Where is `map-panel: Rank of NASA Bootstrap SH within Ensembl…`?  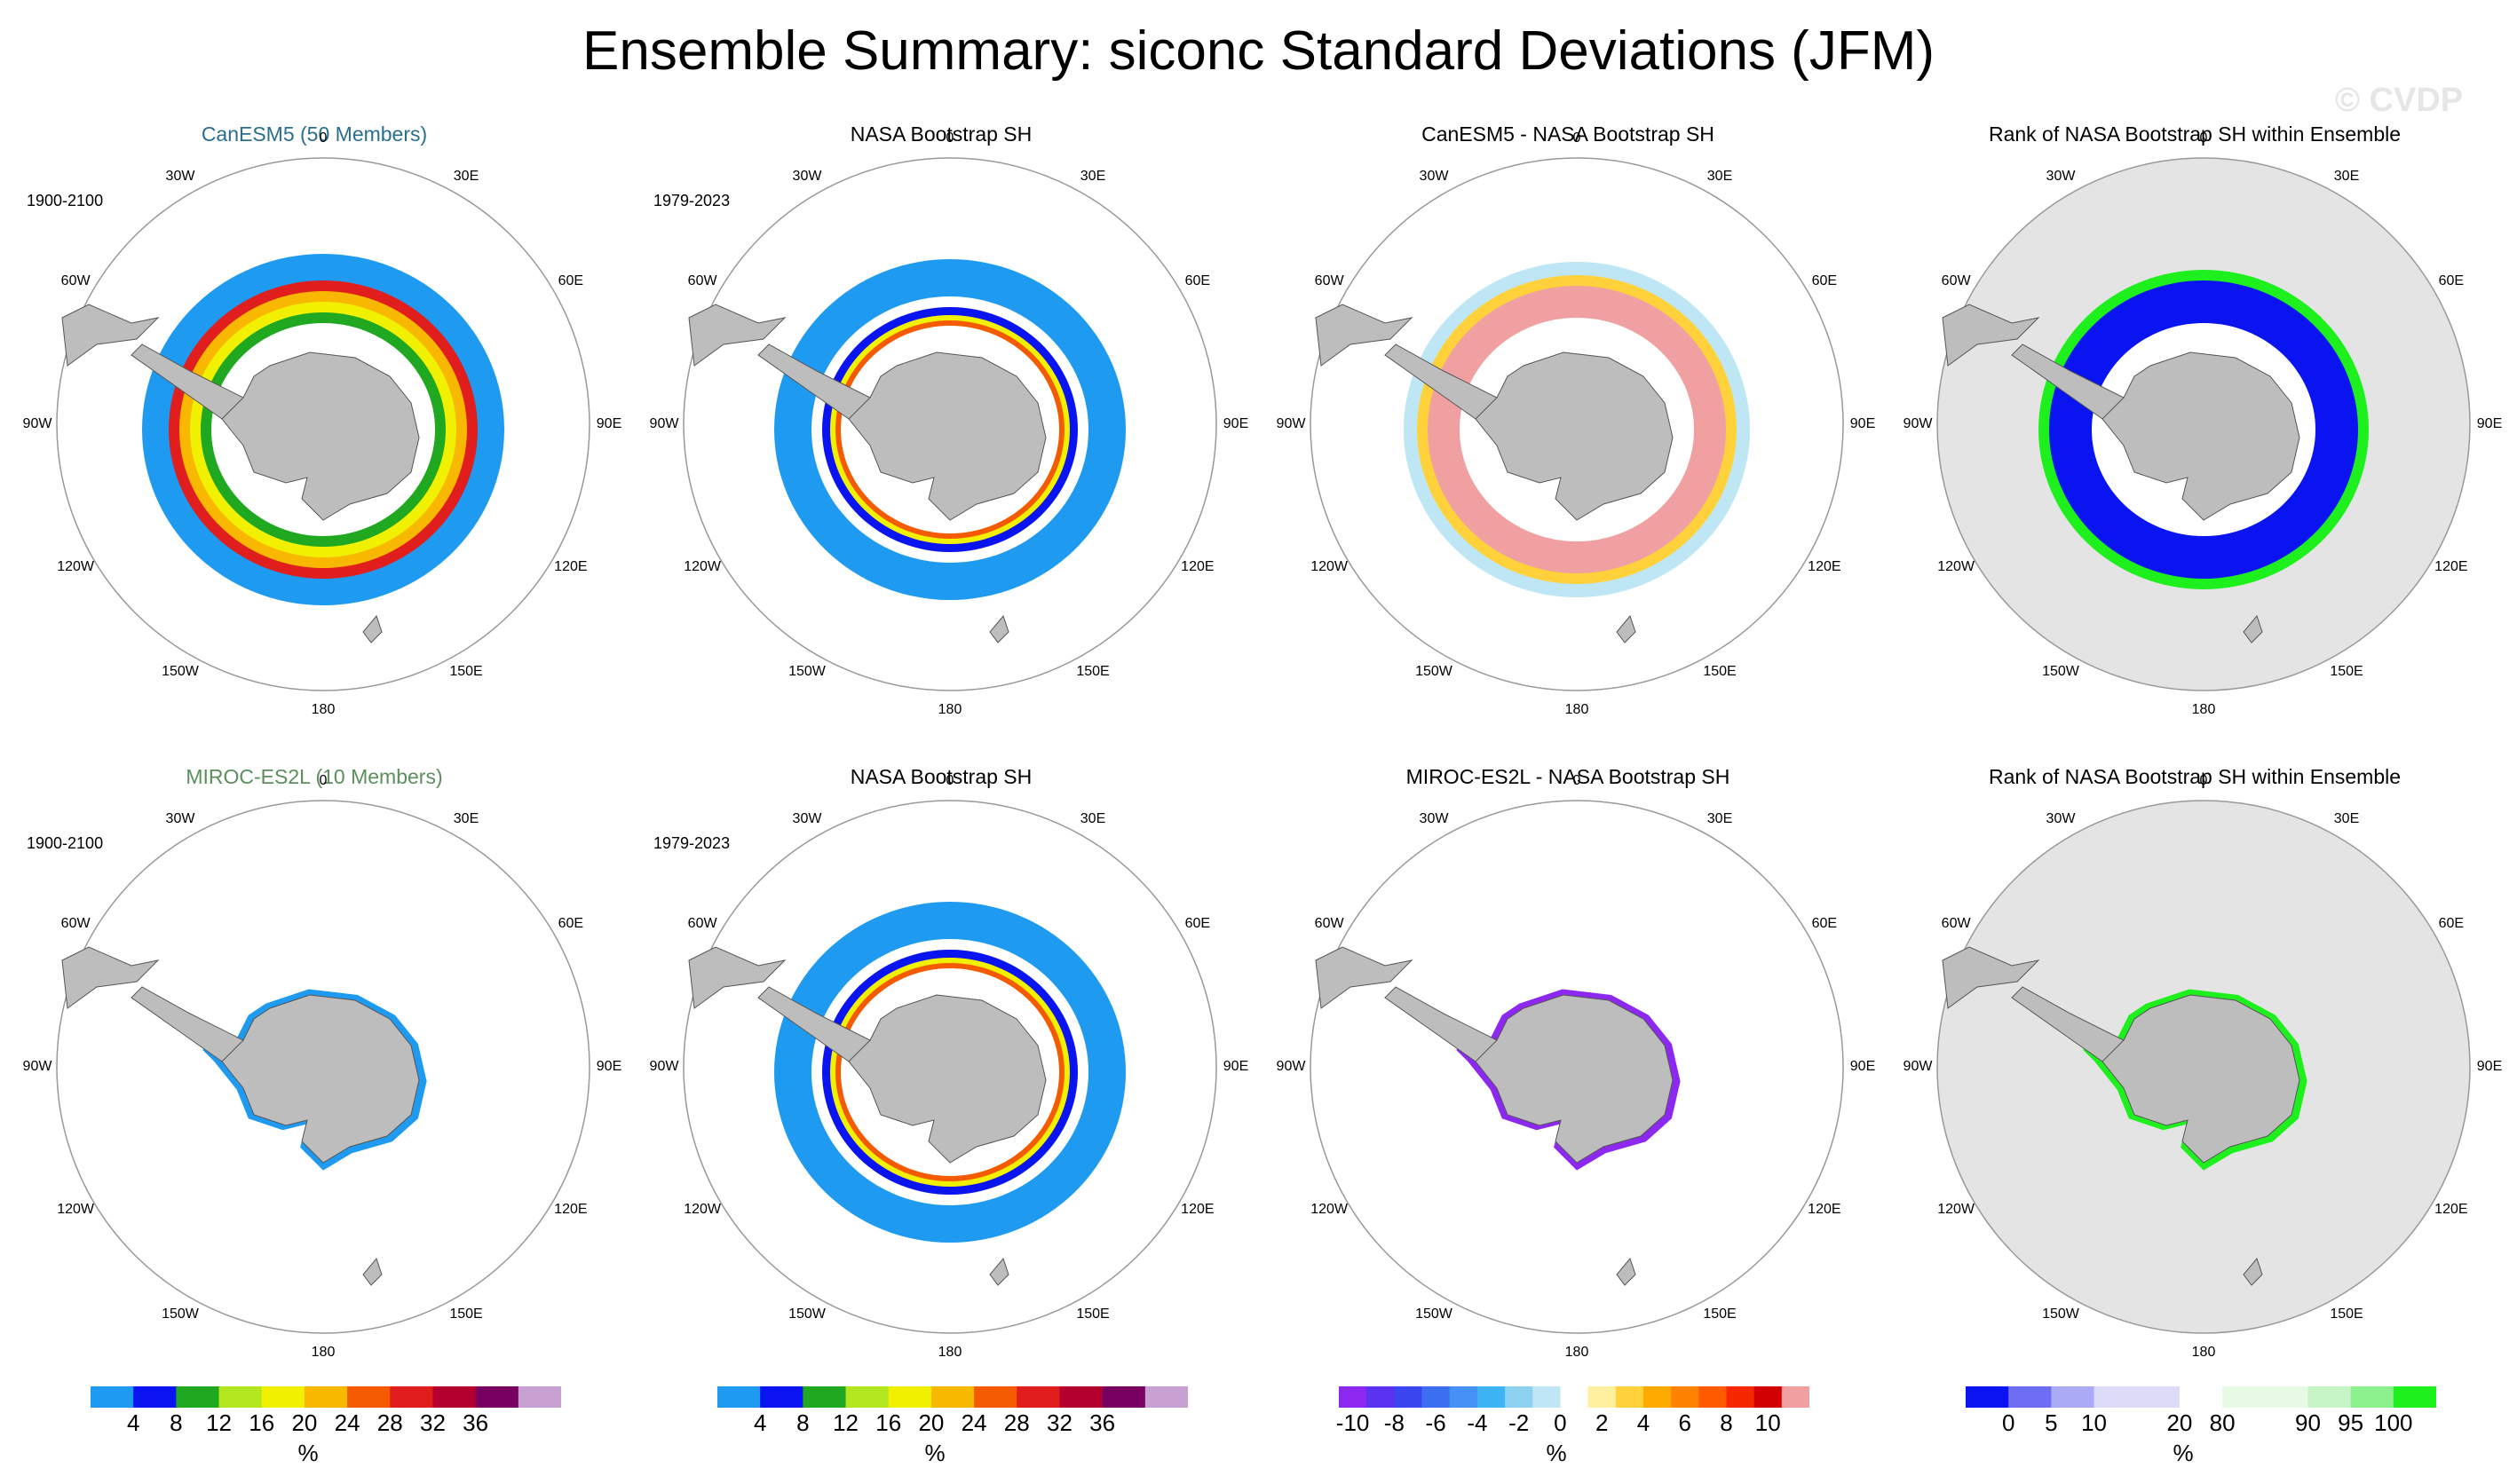 map-panel: Rank of NASA Bootstrap SH within Ensembl… is located at coordinates (2194, 442).